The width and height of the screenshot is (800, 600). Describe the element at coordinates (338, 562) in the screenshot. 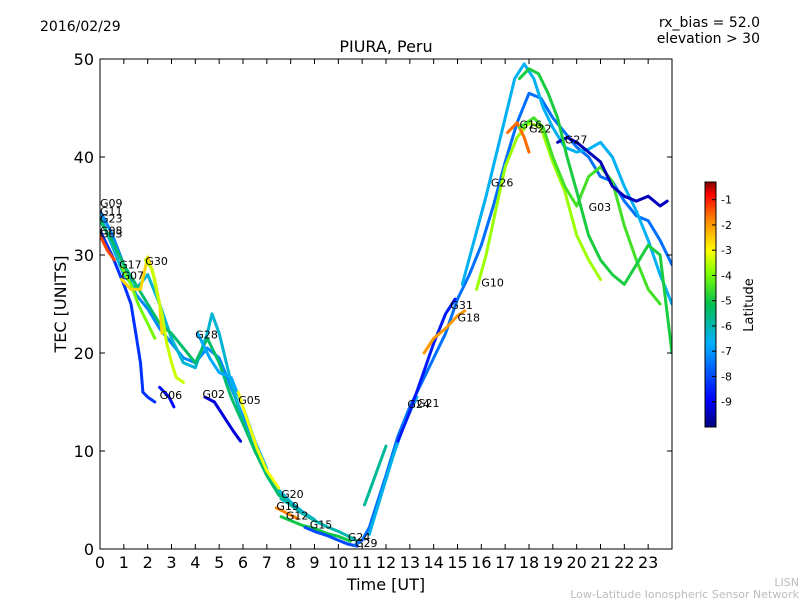

I see `x-tick-label: 10` at that location.